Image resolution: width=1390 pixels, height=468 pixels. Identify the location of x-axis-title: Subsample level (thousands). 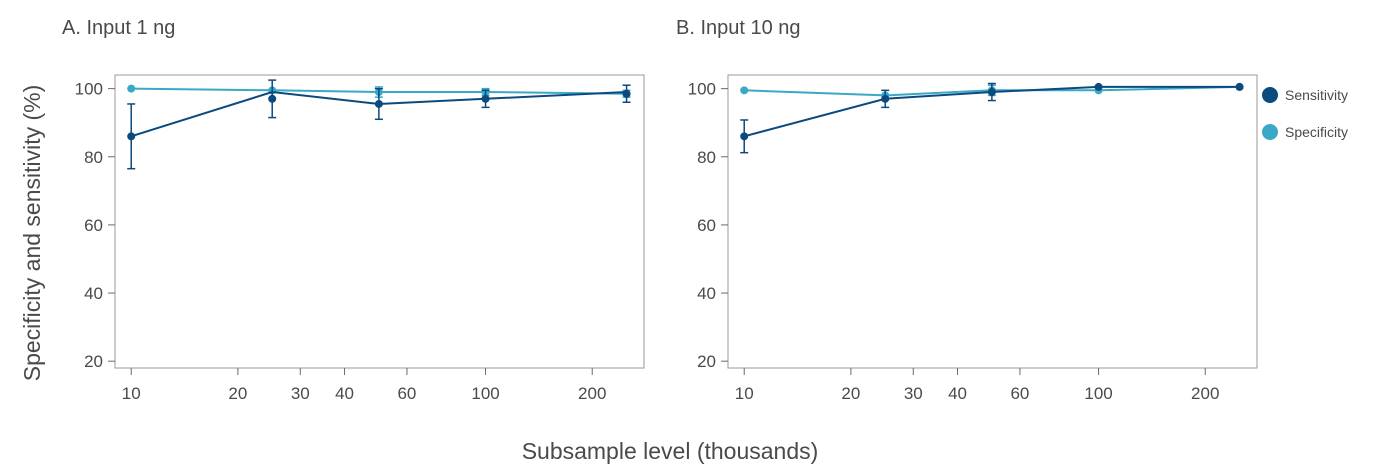
(670, 451).